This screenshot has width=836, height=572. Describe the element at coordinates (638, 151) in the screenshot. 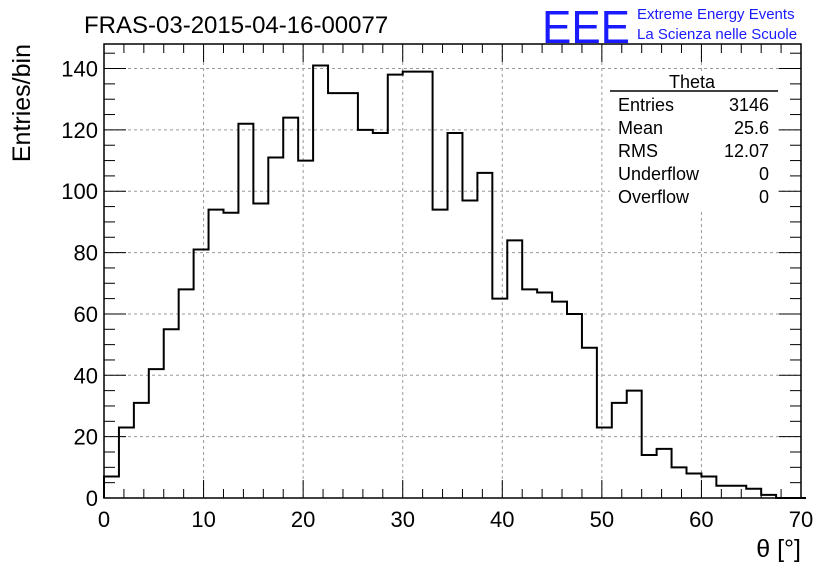

I see `stats-rms-label: RMS` at that location.